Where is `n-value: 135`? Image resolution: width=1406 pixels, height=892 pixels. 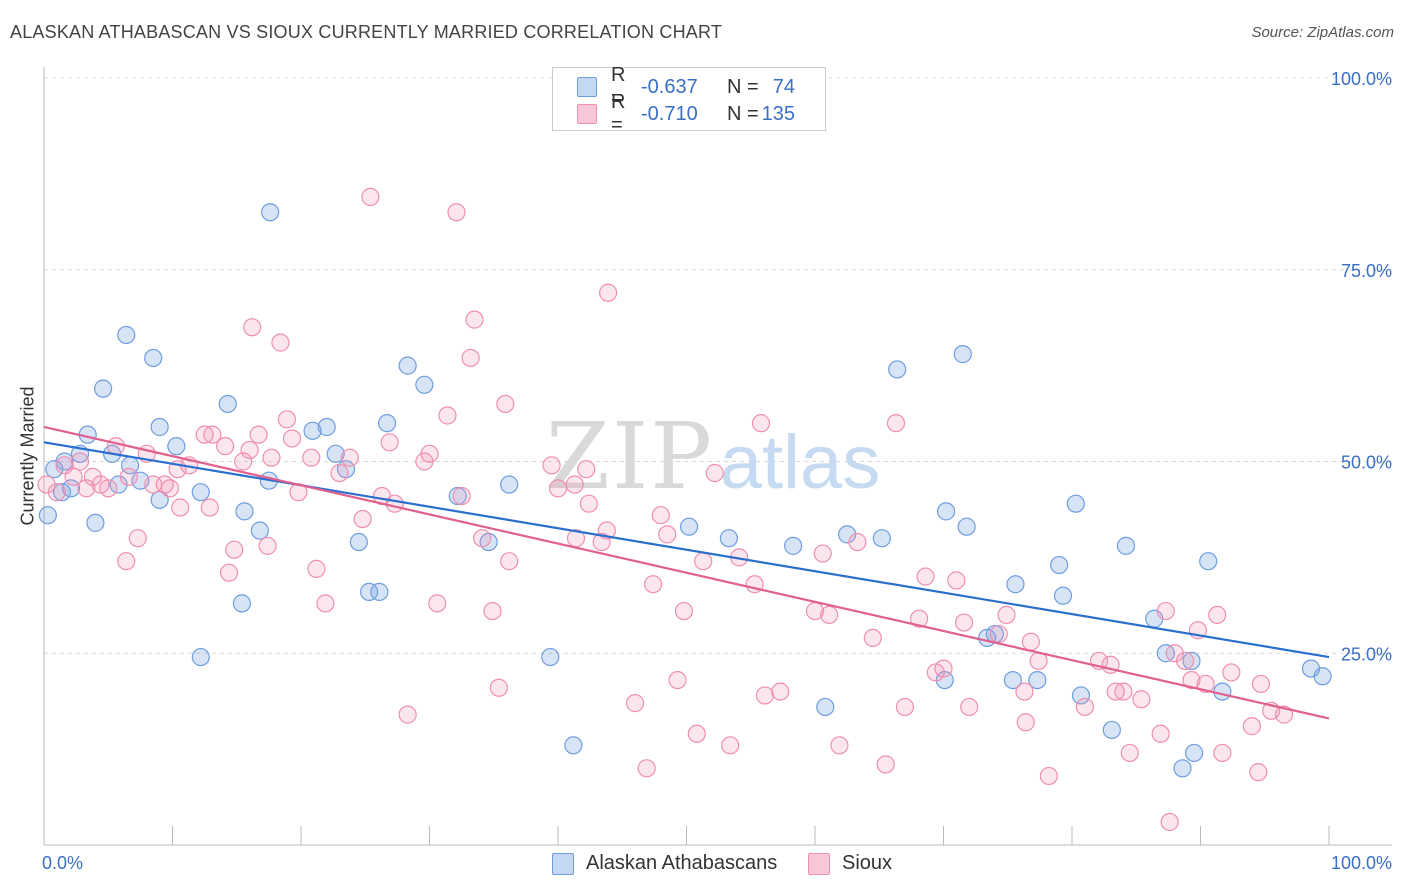
n-value: 135 is located at coordinates (778, 113).